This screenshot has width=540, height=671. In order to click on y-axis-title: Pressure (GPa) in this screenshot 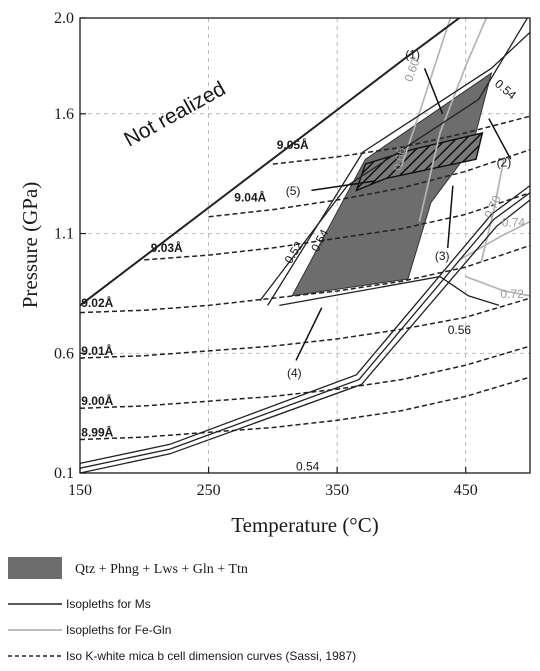, I will do `click(30, 245)`.